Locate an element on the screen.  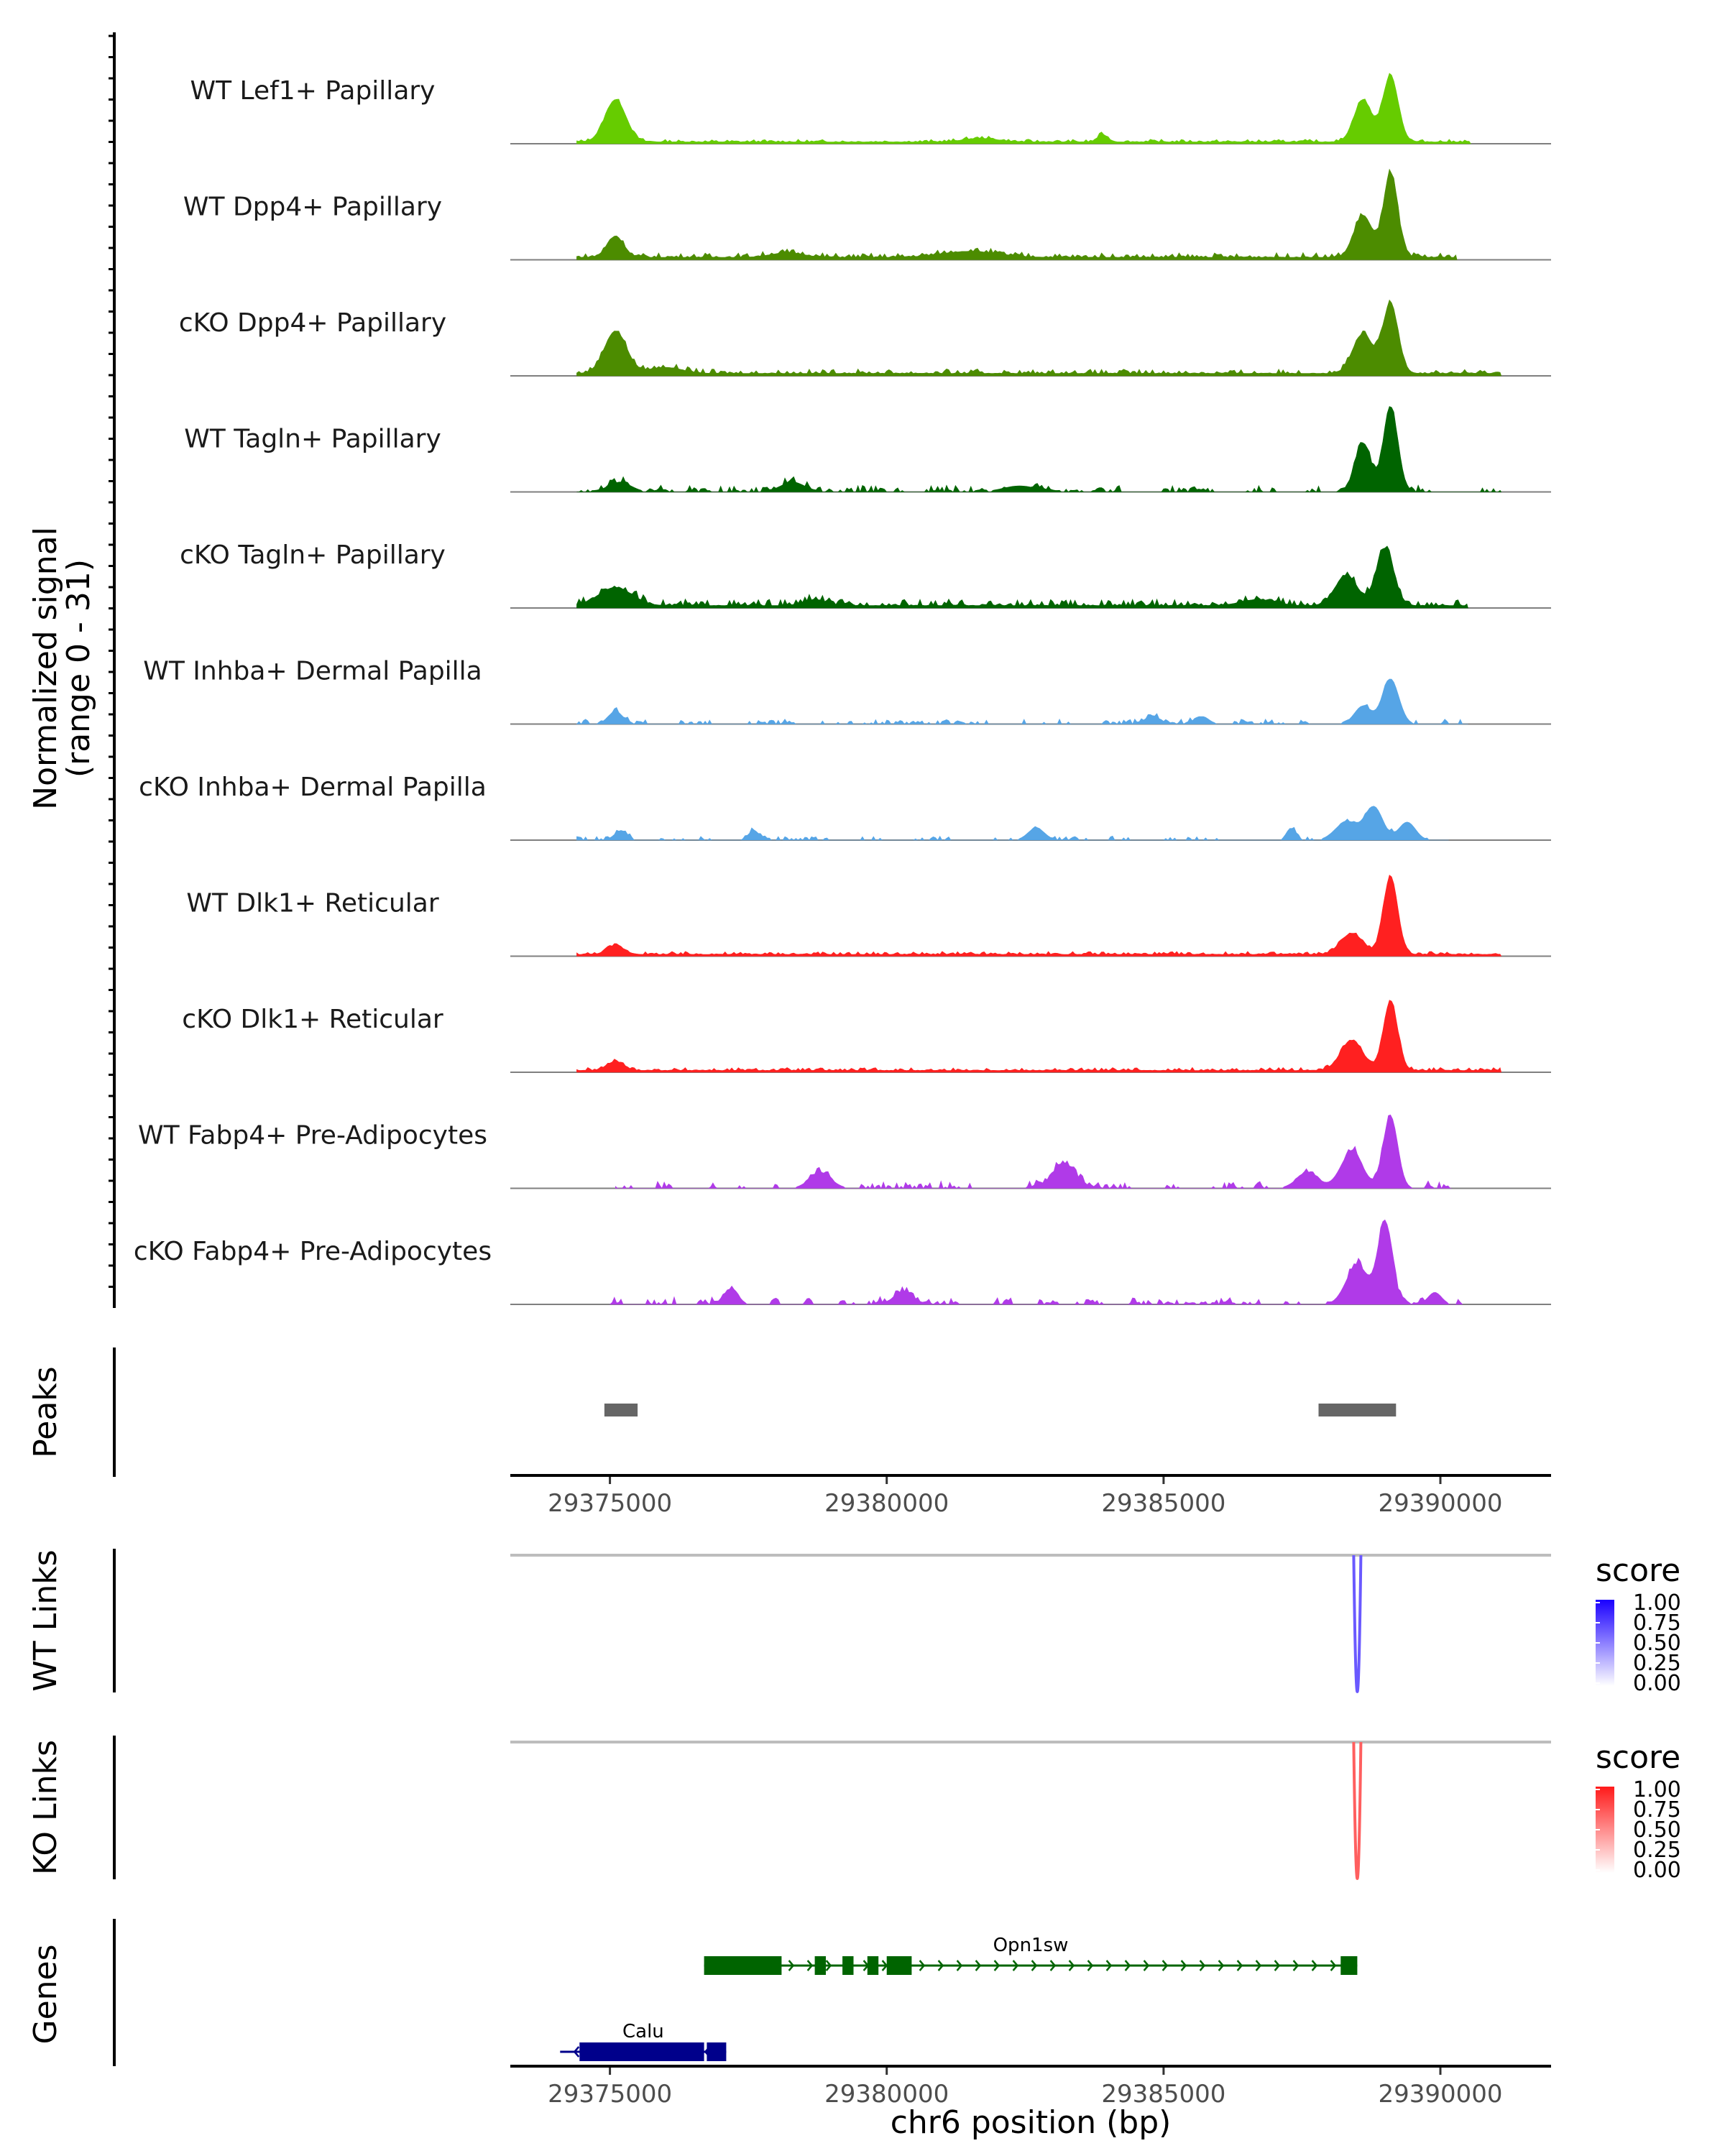
wt-legend-values: 1.000.750.500.250.00 is located at coordinates (1638, 1643).